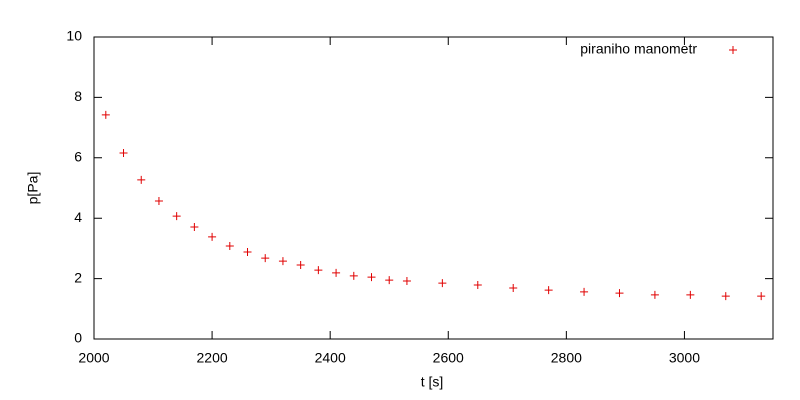  I want to click on legend-marker, so click(733, 50).